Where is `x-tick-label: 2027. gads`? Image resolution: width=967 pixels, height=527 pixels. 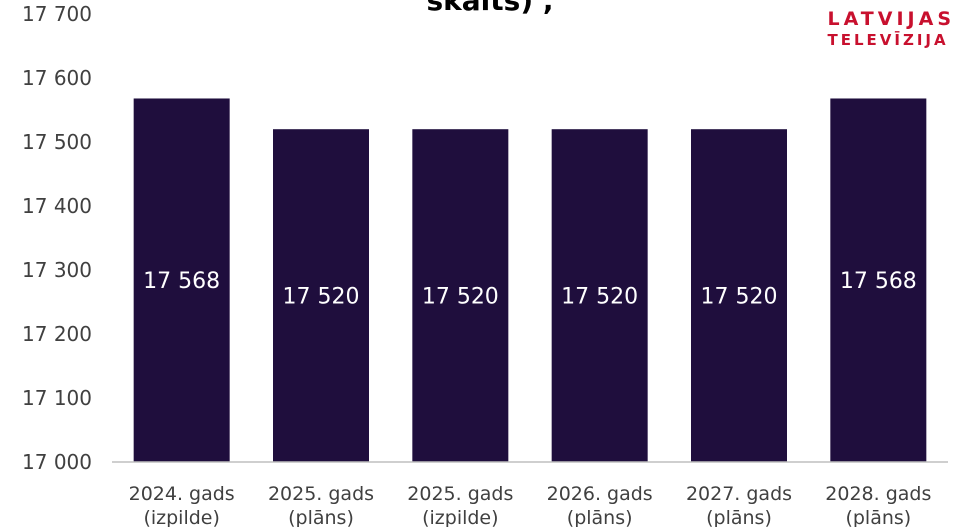
x-tick-label: 2027. gads is located at coordinates (739, 494).